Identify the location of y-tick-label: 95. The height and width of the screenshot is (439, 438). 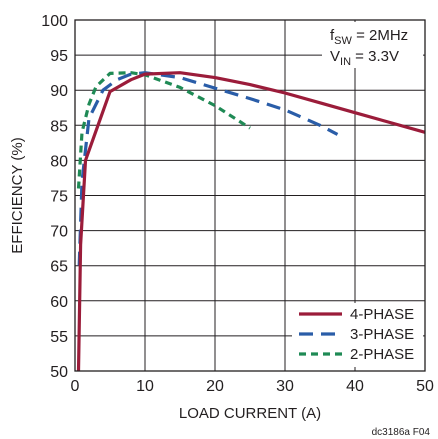
(59, 56).